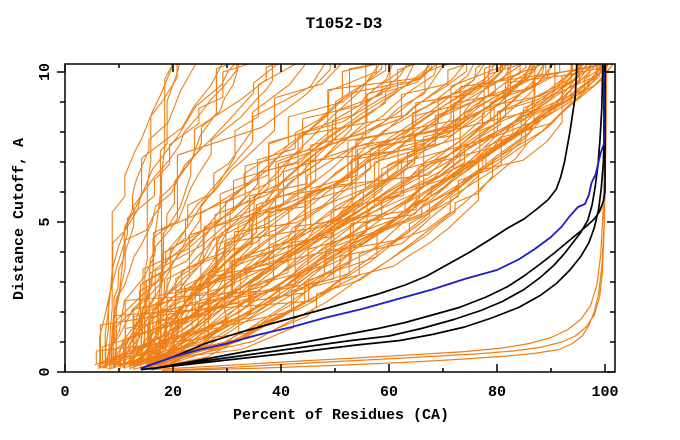 This screenshot has height=440, width=680. Describe the element at coordinates (19, 219) in the screenshot. I see `y-axis-title: Distance Cutoff, A` at that location.